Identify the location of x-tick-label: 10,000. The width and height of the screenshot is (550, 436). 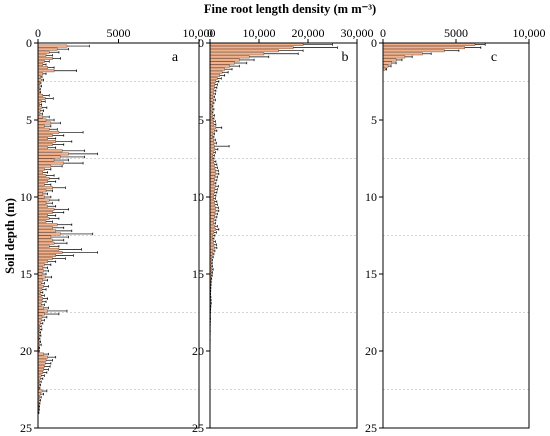
(199, 33).